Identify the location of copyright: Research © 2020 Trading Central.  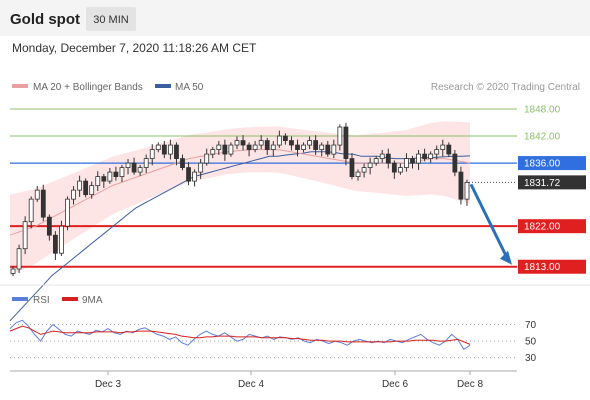
(505, 87).